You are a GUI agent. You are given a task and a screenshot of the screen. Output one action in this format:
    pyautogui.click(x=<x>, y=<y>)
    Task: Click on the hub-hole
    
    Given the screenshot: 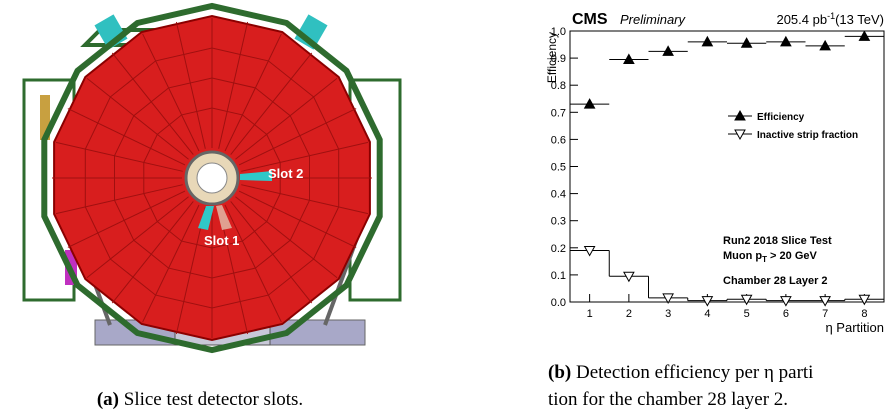 What is the action you would take?
    pyautogui.click(x=212, y=178)
    